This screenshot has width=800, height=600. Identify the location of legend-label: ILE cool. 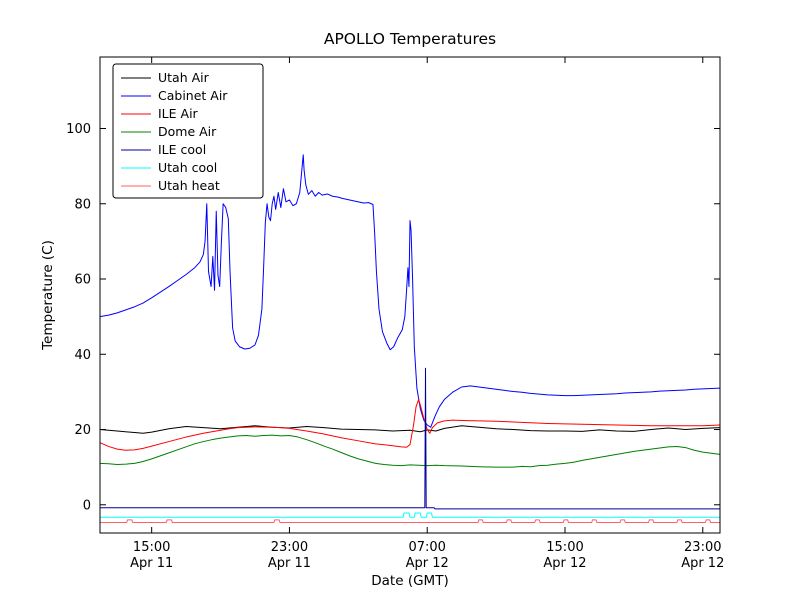
(182, 149).